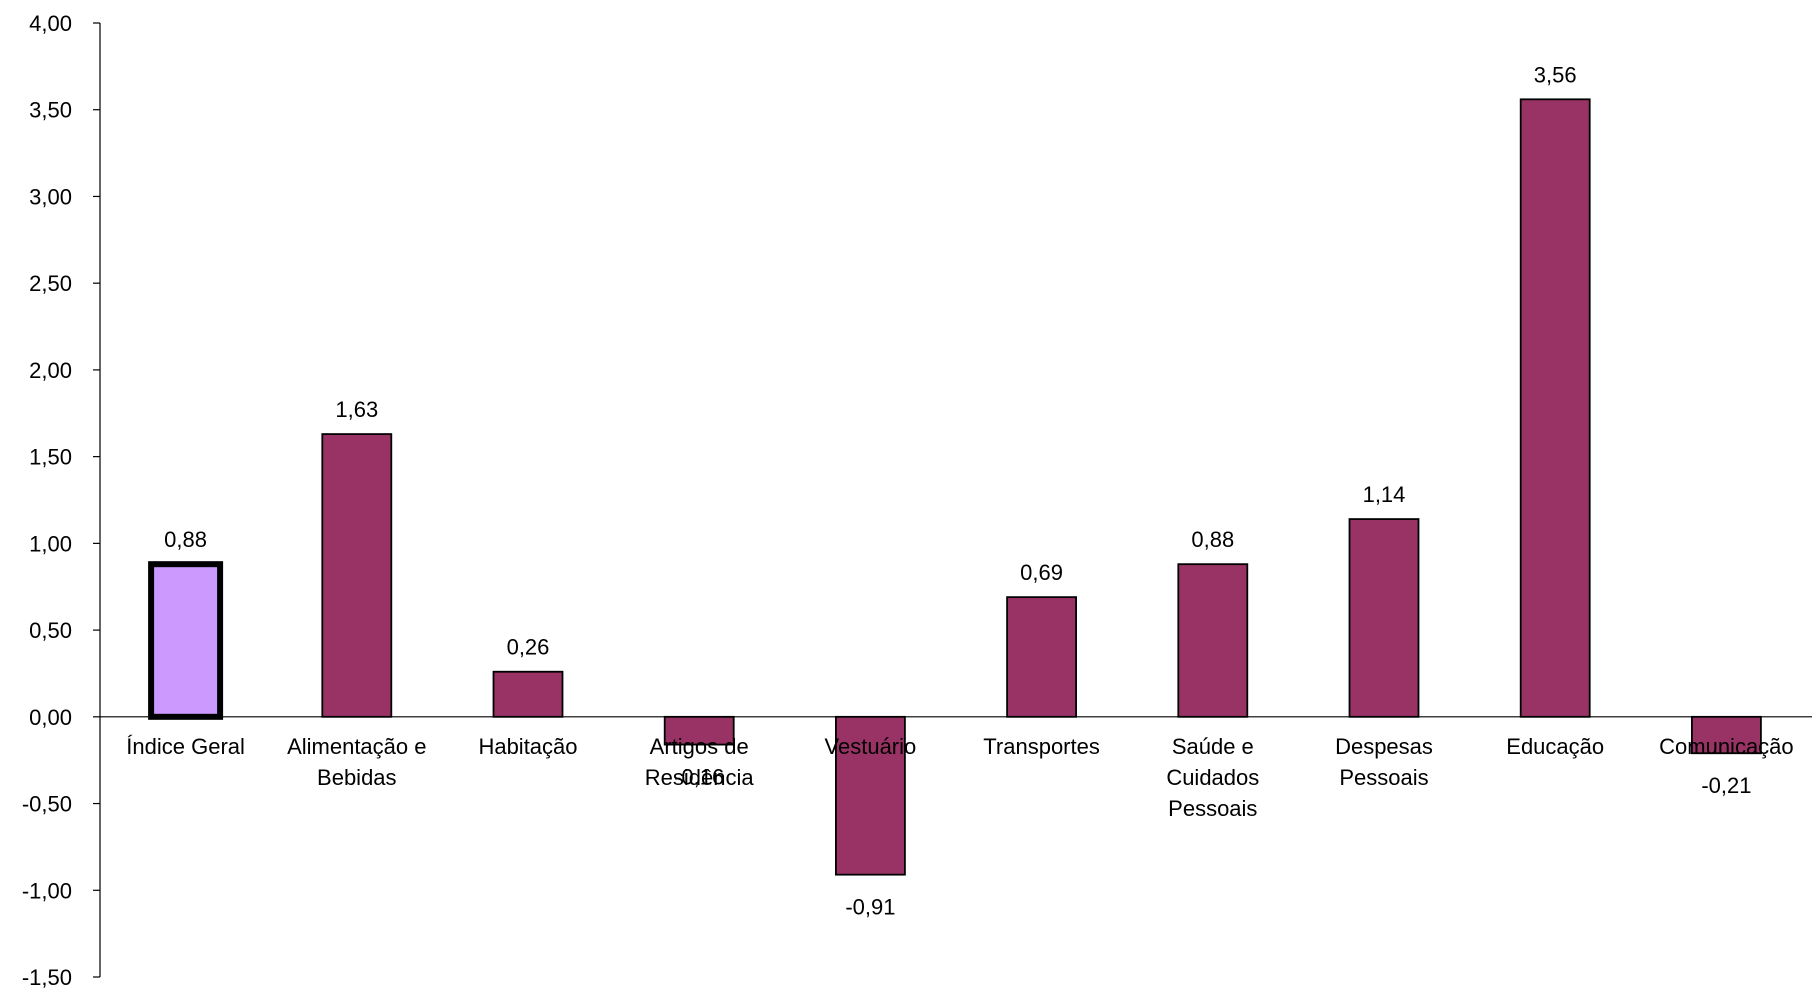 This screenshot has width=1818, height=988. What do you see at coordinates (1555, 746) in the screenshot?
I see `x-category-label: Educação` at bounding box center [1555, 746].